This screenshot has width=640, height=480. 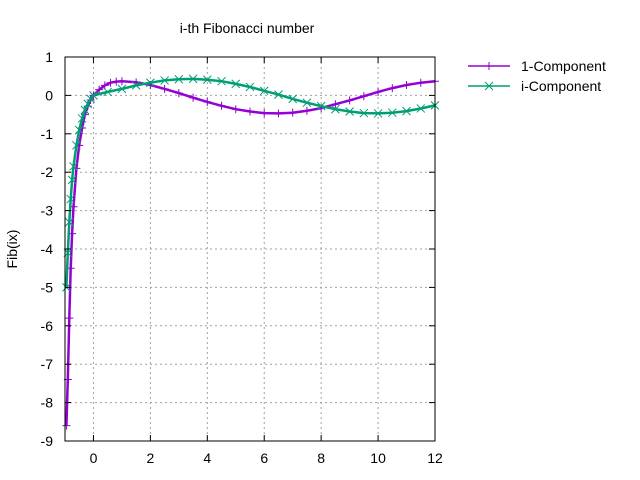 I want to click on y-tick-label: -3, so click(x=47, y=211).